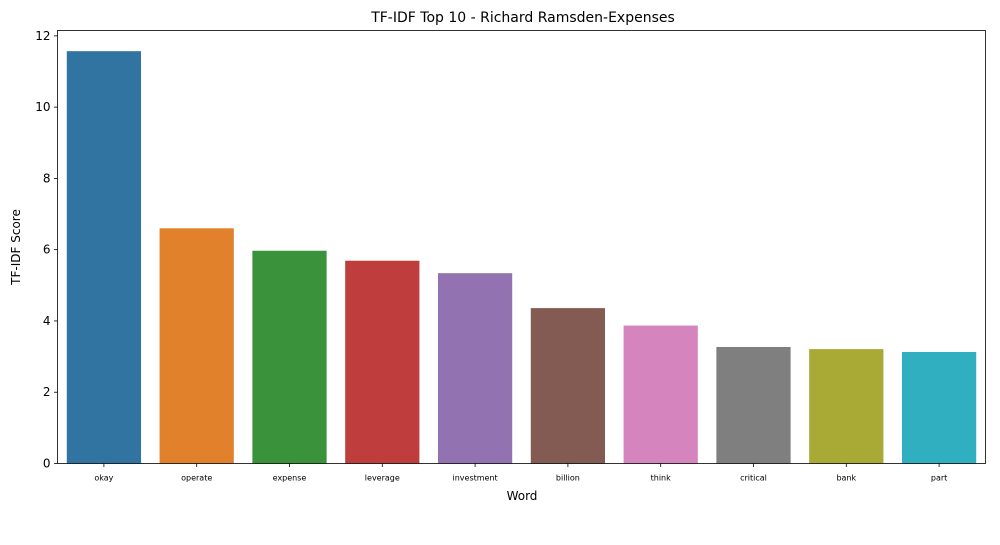 Image resolution: width=1000 pixels, height=545 pixels. What do you see at coordinates (289, 357) in the screenshot?
I see `bar-expense` at bounding box center [289, 357].